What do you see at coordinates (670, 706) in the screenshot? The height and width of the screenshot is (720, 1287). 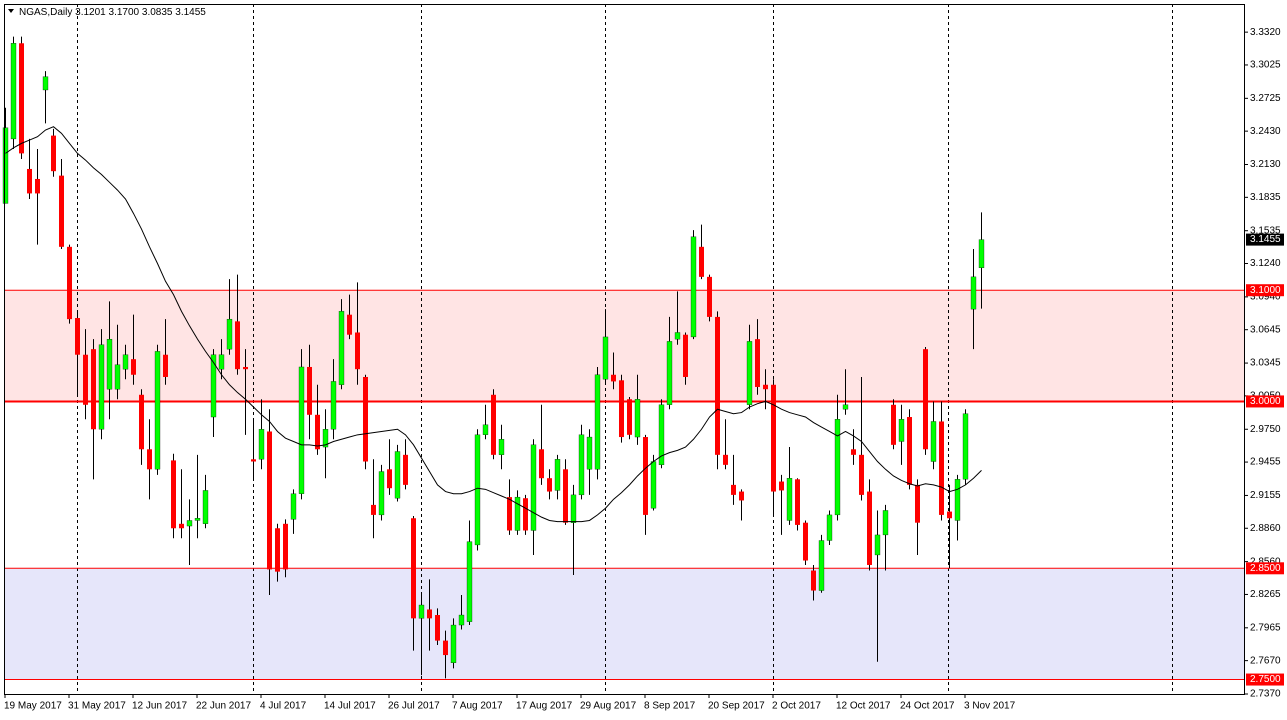 I see `x-tick-label: 8 Sep 2017` at bounding box center [670, 706].